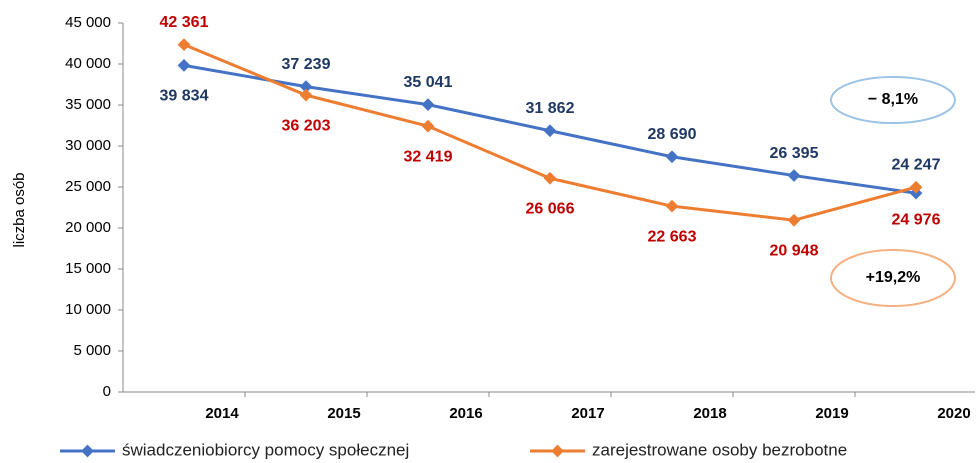  Describe the element at coordinates (587, 413) in the screenshot. I see `x-tick-label: 2017` at that location.